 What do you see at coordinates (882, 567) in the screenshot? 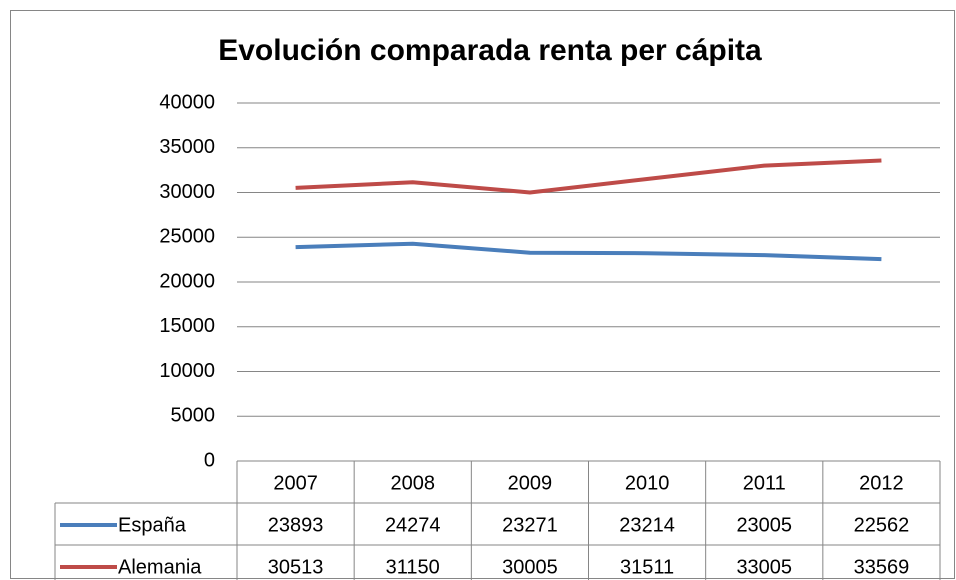
I see `table-value: 33569` at bounding box center [882, 567].